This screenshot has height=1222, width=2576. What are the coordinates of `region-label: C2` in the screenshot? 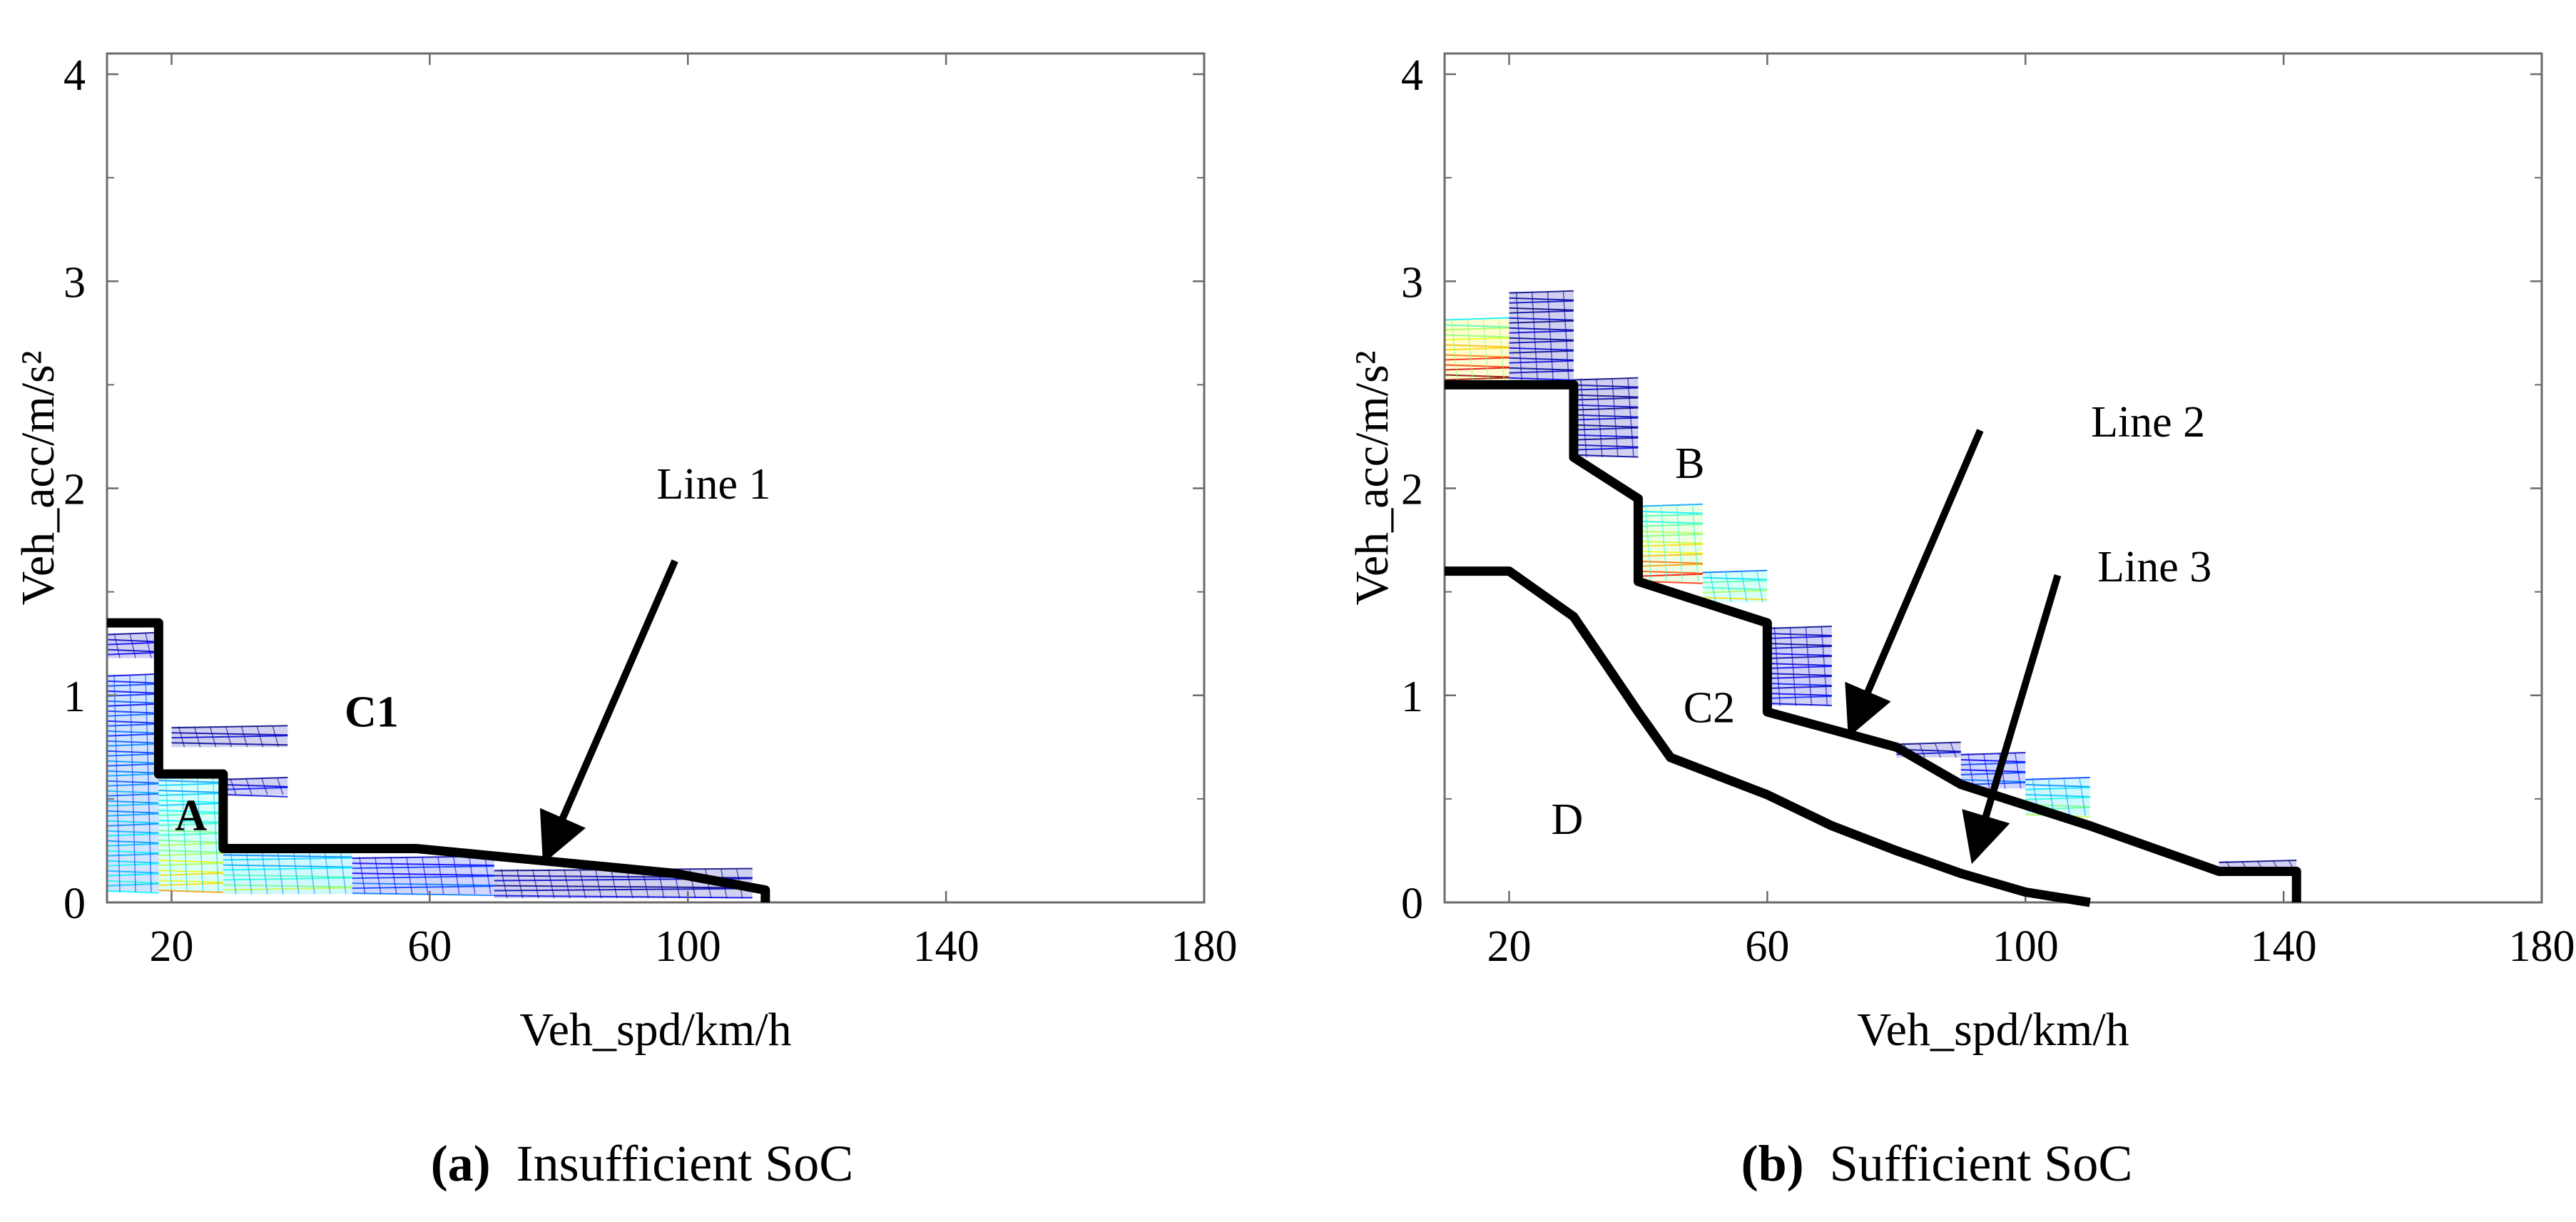 It's located at (1709, 707).